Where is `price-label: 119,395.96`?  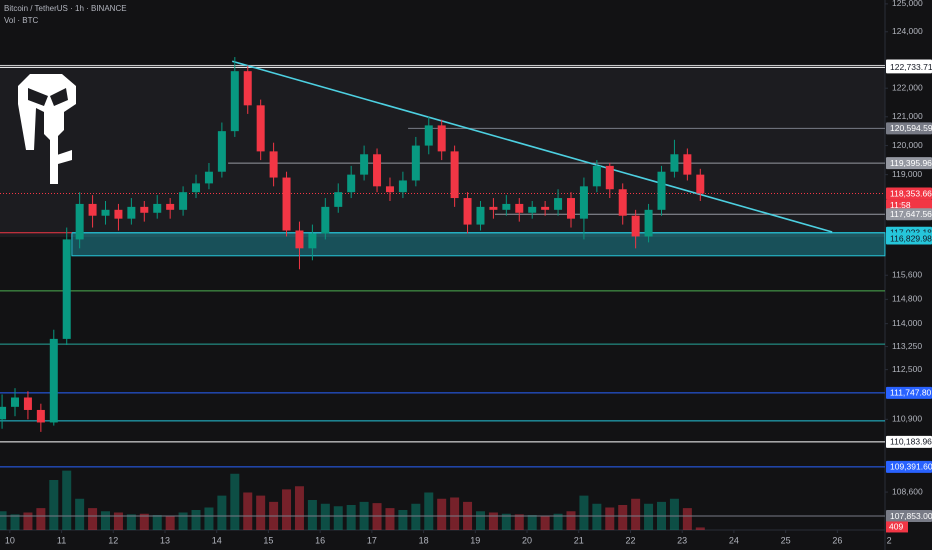 price-label: 119,395.96 is located at coordinates (911, 163).